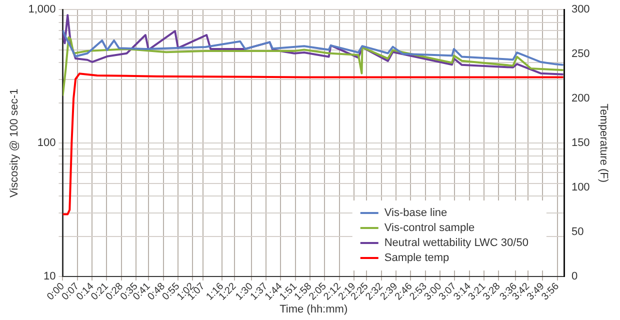 Image resolution: width=620 pixels, height=320 pixels. Describe the element at coordinates (14, 143) in the screenshot. I see `y-axis-title: Viscosity @ 100 sec-1` at that location.